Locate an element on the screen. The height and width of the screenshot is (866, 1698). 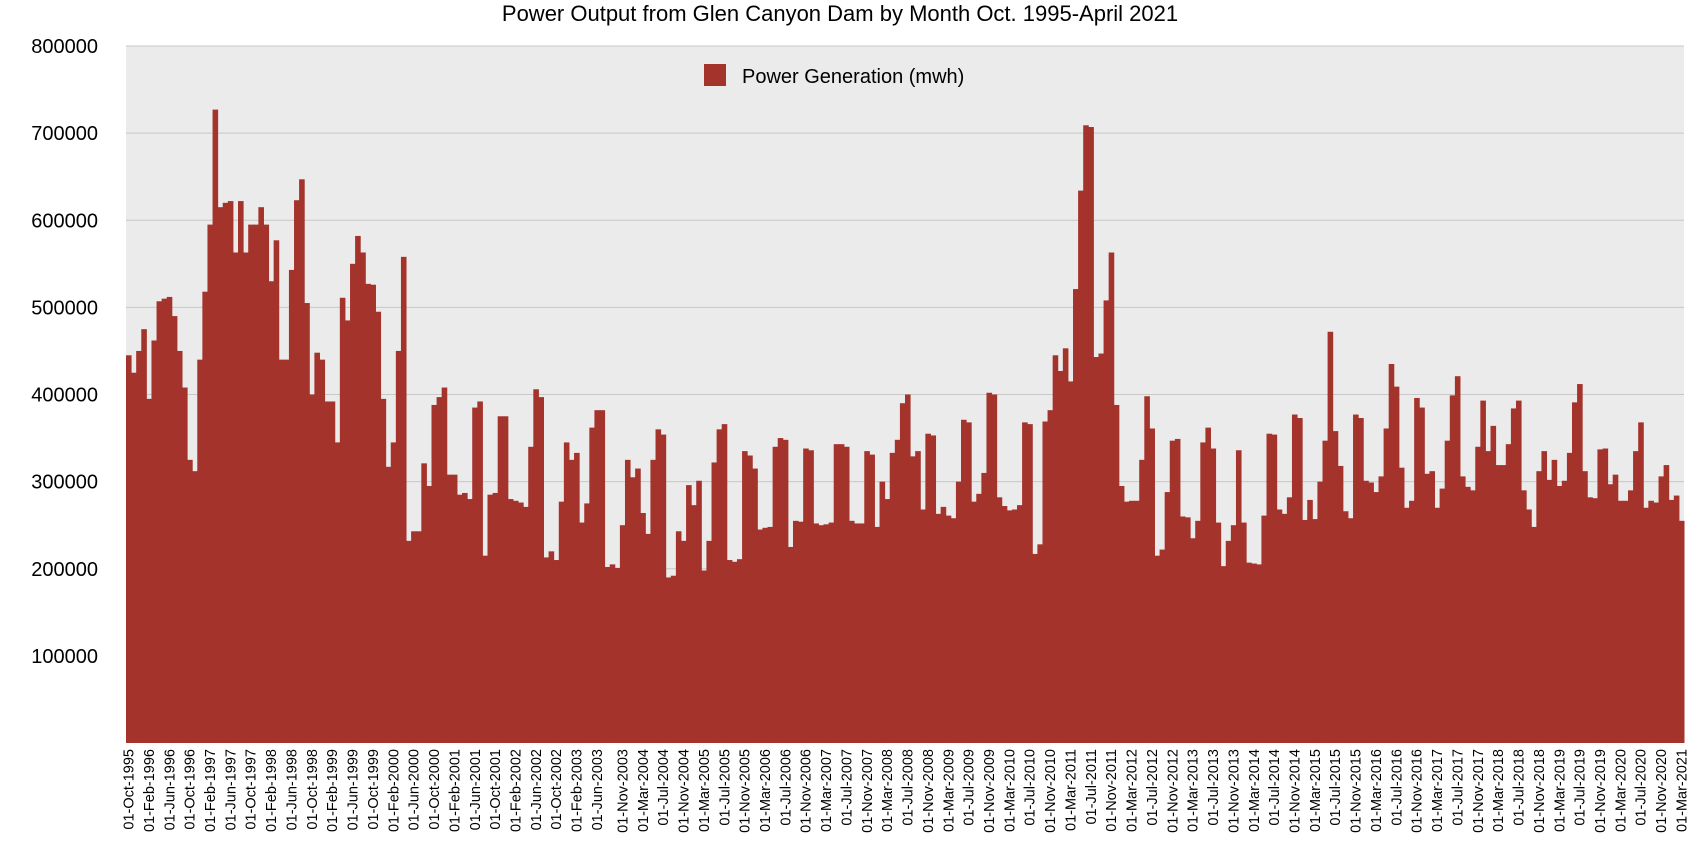
x-tick-label: 01-Jul-2009 is located at coordinates (970, 787).